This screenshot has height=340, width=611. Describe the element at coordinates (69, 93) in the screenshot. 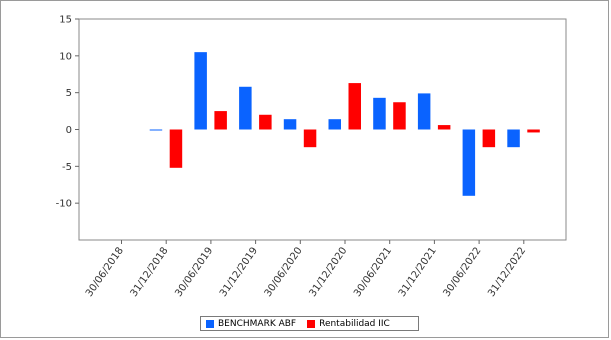

I see `y-tick-label: 5` at that location.